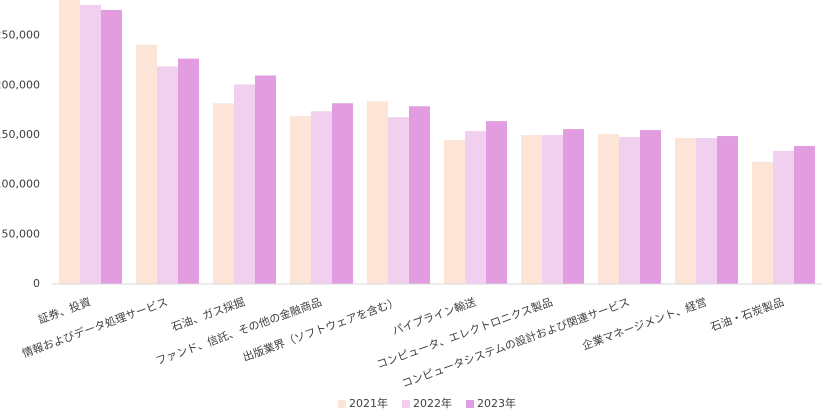 The image size is (830, 416). Describe the element at coordinates (20, 84) in the screenshot. I see `y-tick-label: 200,000` at that location.